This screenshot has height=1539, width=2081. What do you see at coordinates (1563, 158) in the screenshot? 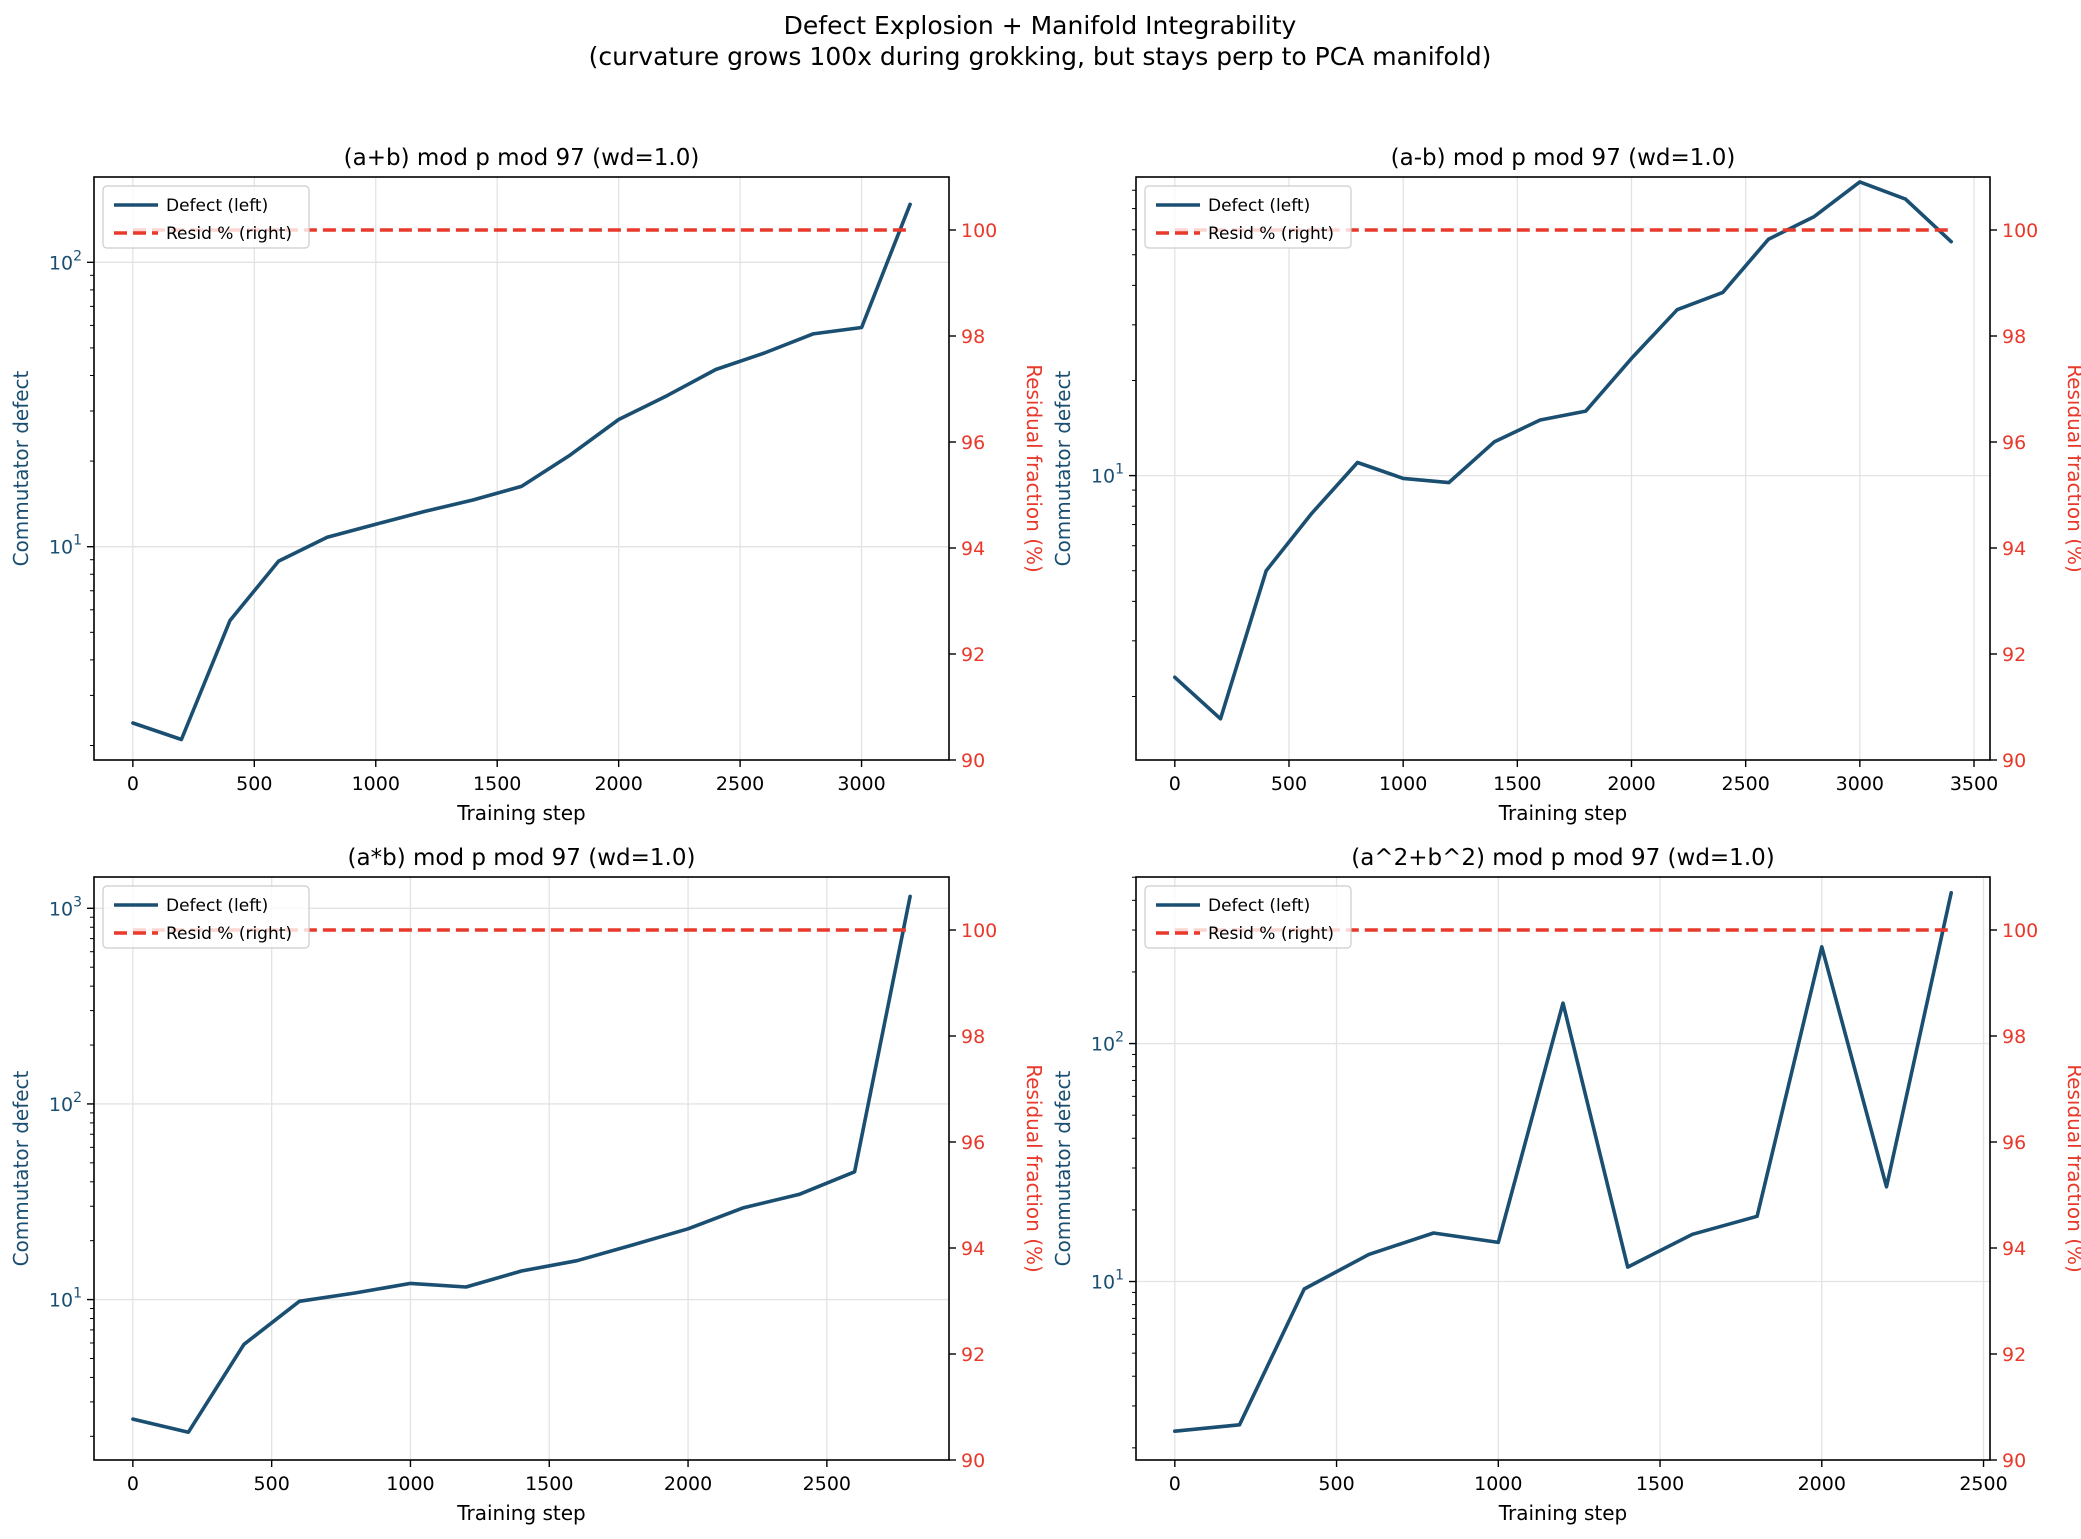
I see `chart-title: (a-b) mod p mod 97 (wd=1.0)` at bounding box center [1563, 158].